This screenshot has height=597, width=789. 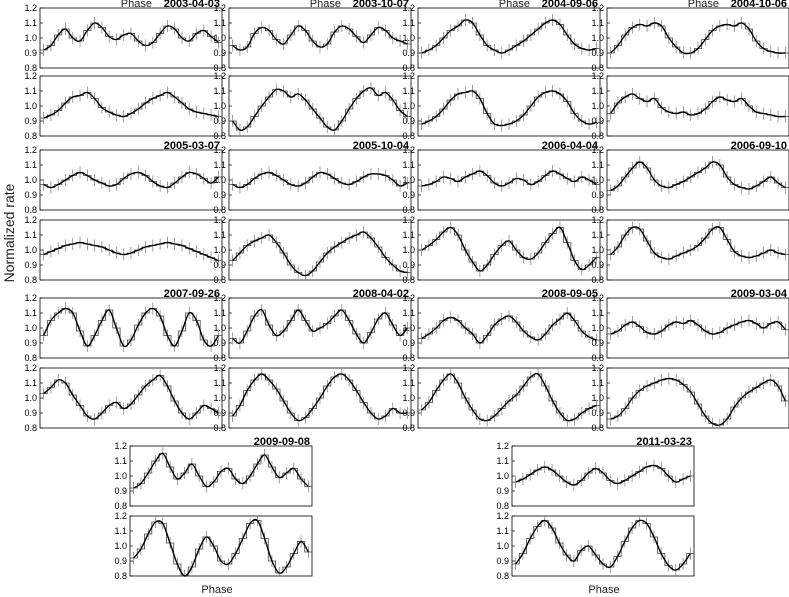 I want to click on subplot-bottom-9: 0.8 0.9 1.0 1.1 1.2, so click(x=312, y=398).